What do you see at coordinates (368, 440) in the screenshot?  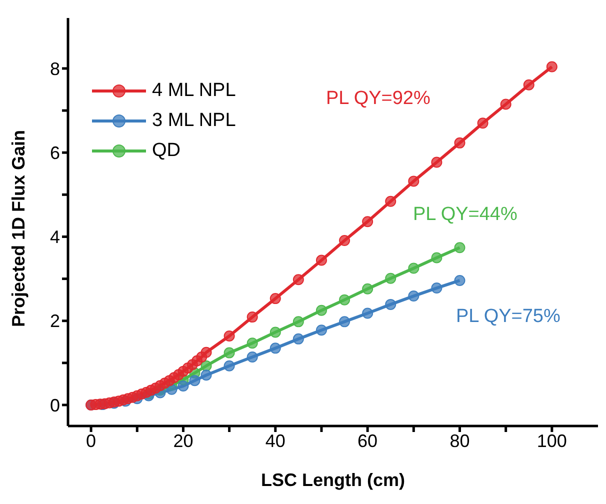 I see `x-tick-label: 60` at bounding box center [368, 440].